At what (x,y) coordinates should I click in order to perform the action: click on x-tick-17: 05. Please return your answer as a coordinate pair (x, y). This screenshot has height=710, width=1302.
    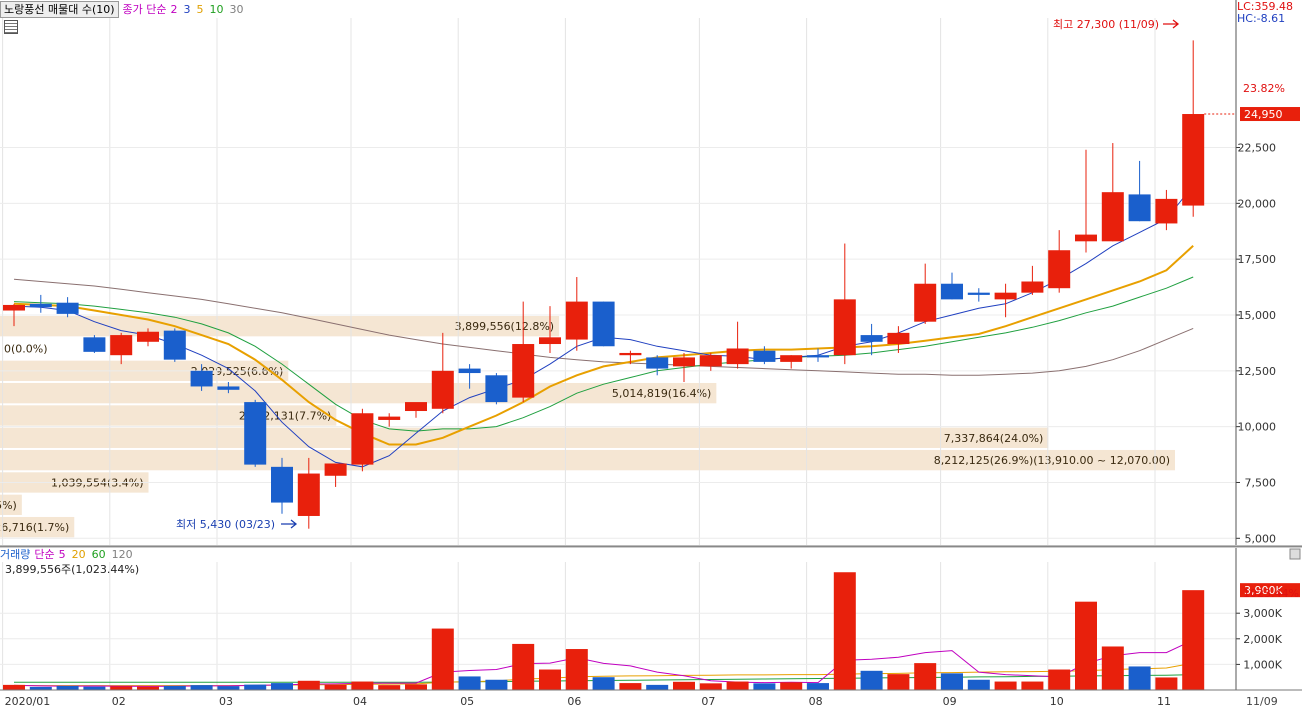
    Looking at the image, I should click on (467, 701).